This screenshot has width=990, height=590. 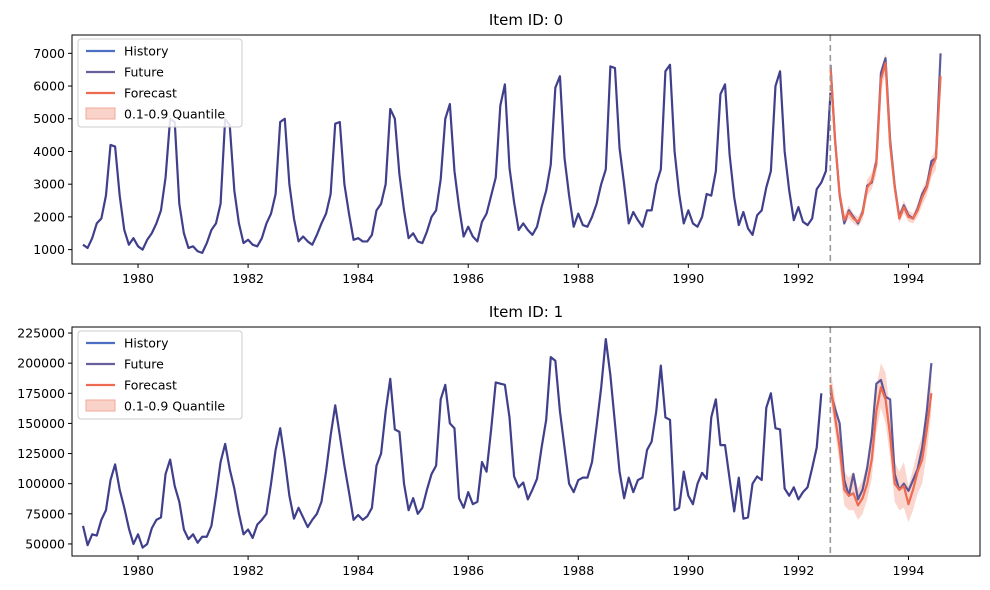 I want to click on y-tick-label: 175000, so click(x=41, y=393).